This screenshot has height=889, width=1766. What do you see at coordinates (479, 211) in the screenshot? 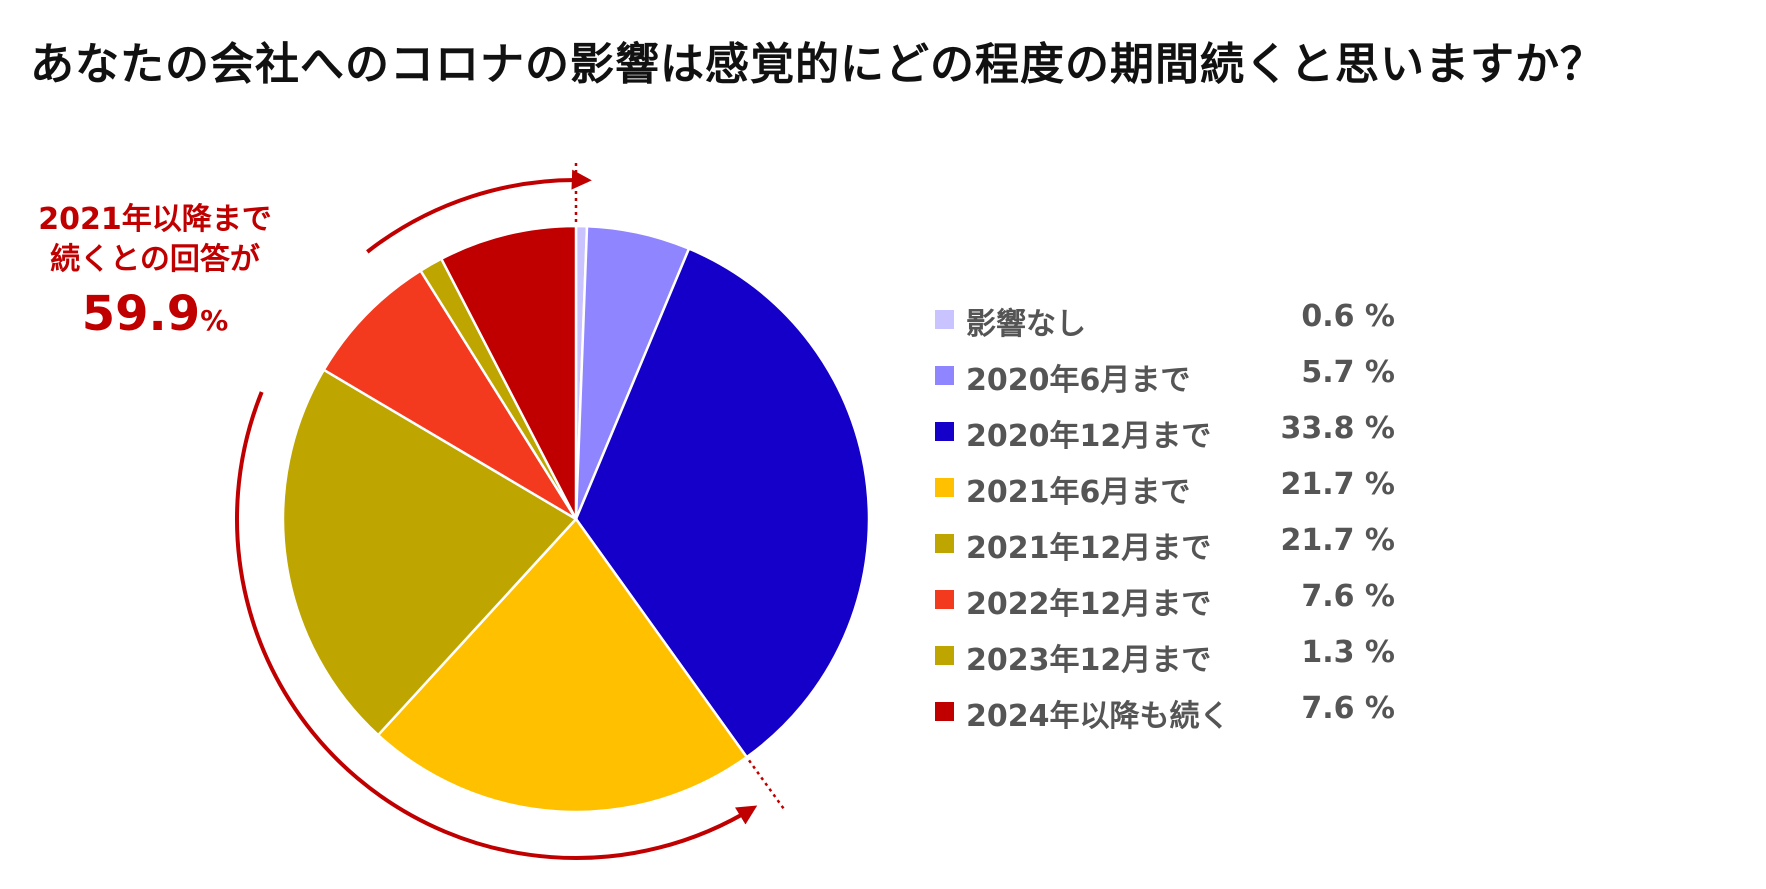
I see `highlight-arrow-top` at bounding box center [479, 211].